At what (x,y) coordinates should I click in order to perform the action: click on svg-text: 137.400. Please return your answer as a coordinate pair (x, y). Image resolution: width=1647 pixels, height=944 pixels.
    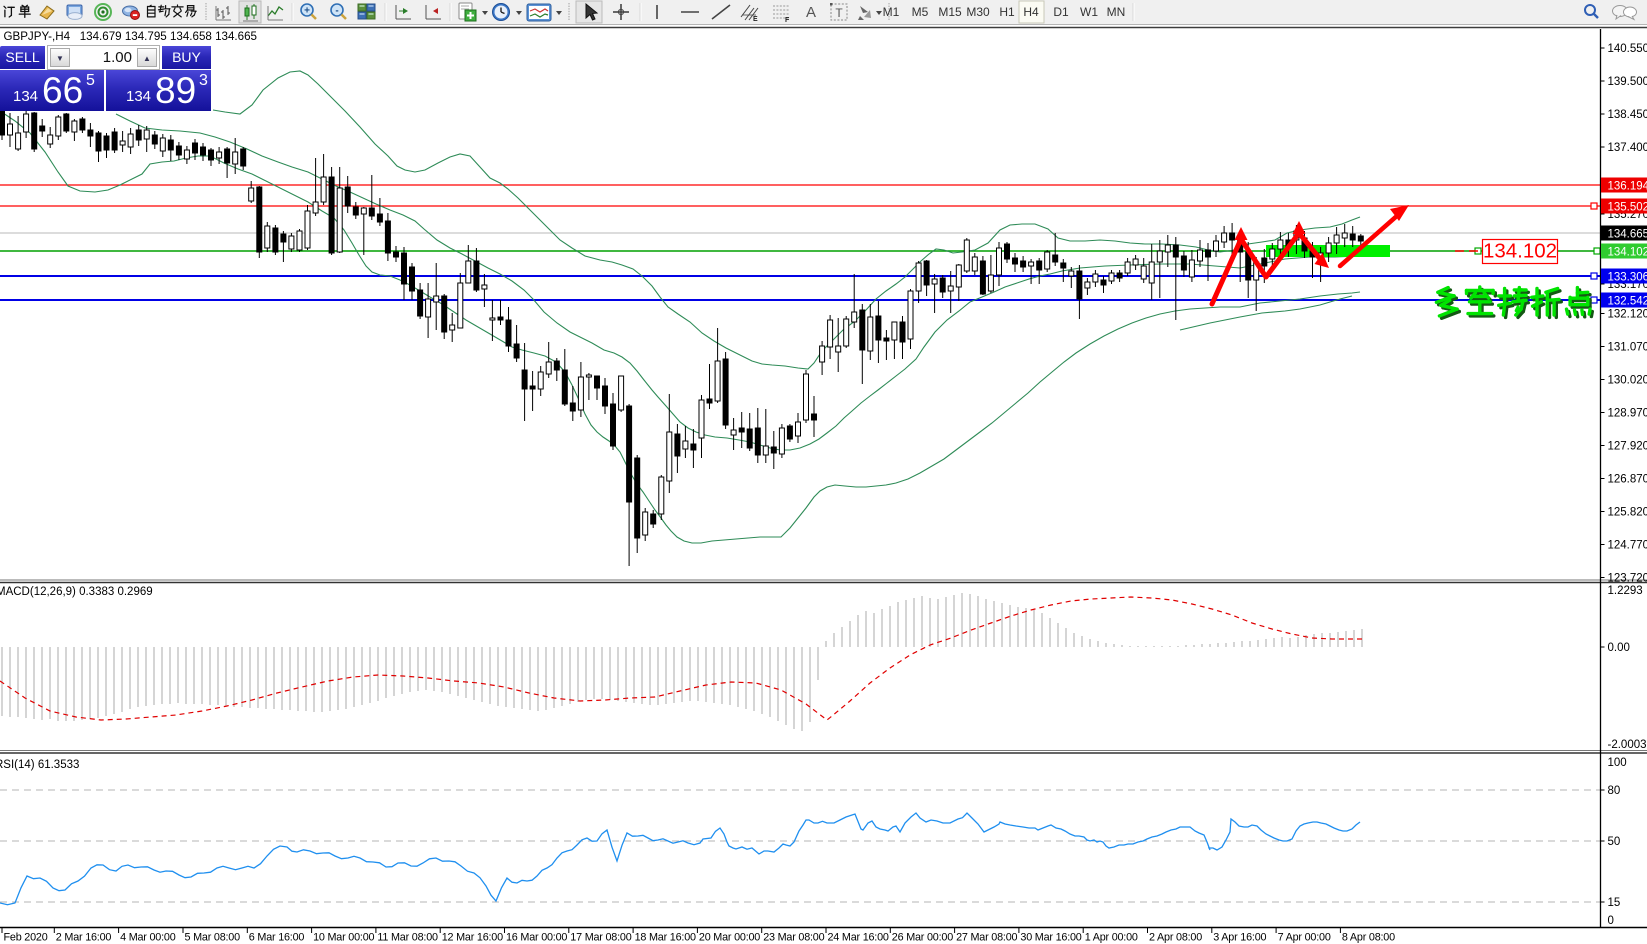
    Looking at the image, I should click on (1627, 148).